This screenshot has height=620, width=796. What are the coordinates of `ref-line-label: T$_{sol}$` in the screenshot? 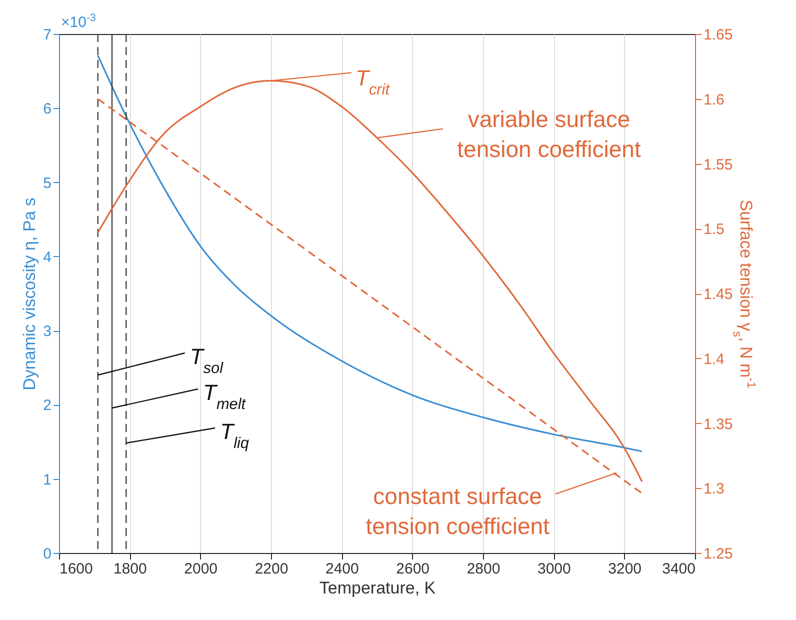 It's located at (207, 360).